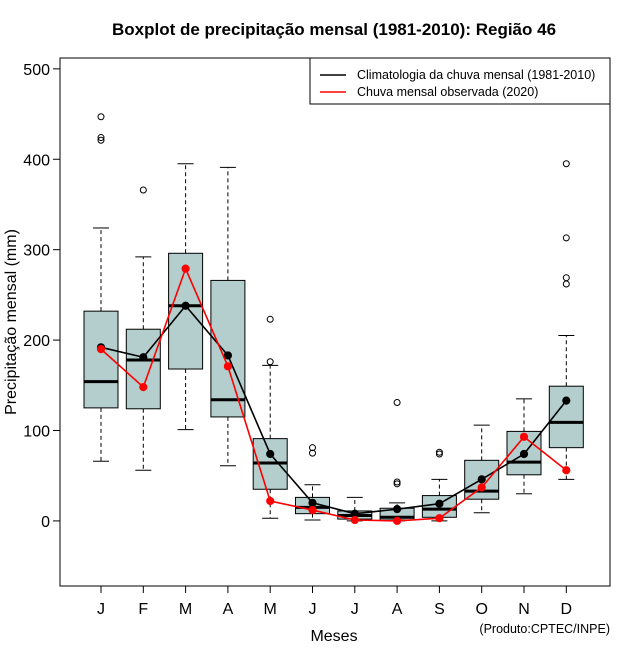 The image size is (640, 660). Describe the element at coordinates (143, 609) in the screenshot. I see `x-tick-label: F` at that location.